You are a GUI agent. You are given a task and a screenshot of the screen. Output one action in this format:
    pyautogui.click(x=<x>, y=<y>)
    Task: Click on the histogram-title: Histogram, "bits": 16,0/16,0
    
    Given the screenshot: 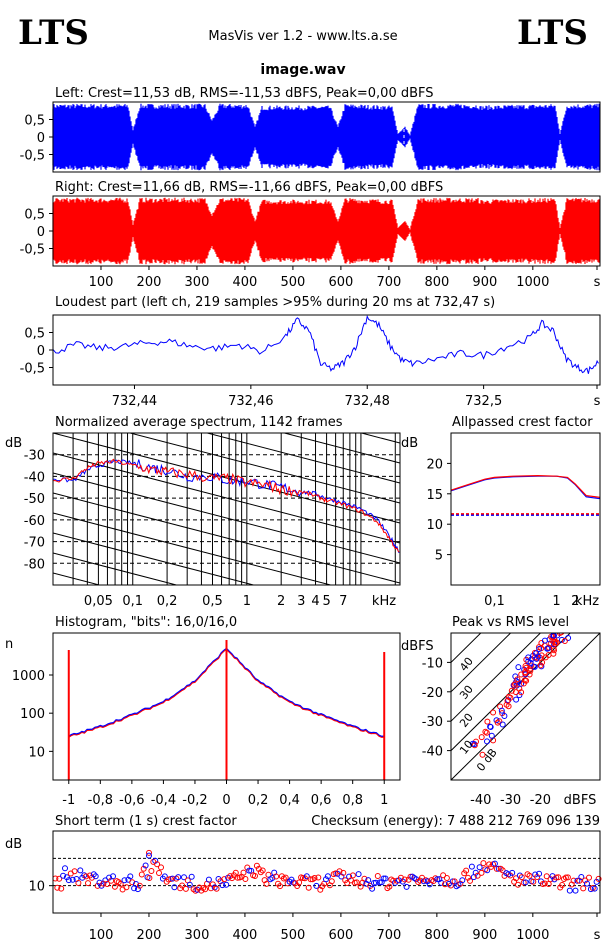 What is the action you would take?
    pyautogui.click(x=146, y=622)
    